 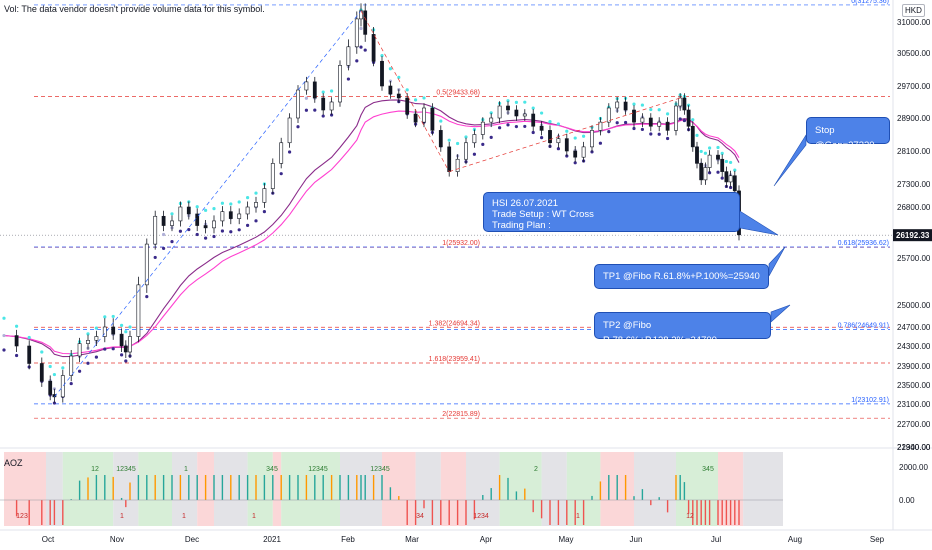 I want to click on price-tick-label: 24700.00, so click(x=914, y=327).